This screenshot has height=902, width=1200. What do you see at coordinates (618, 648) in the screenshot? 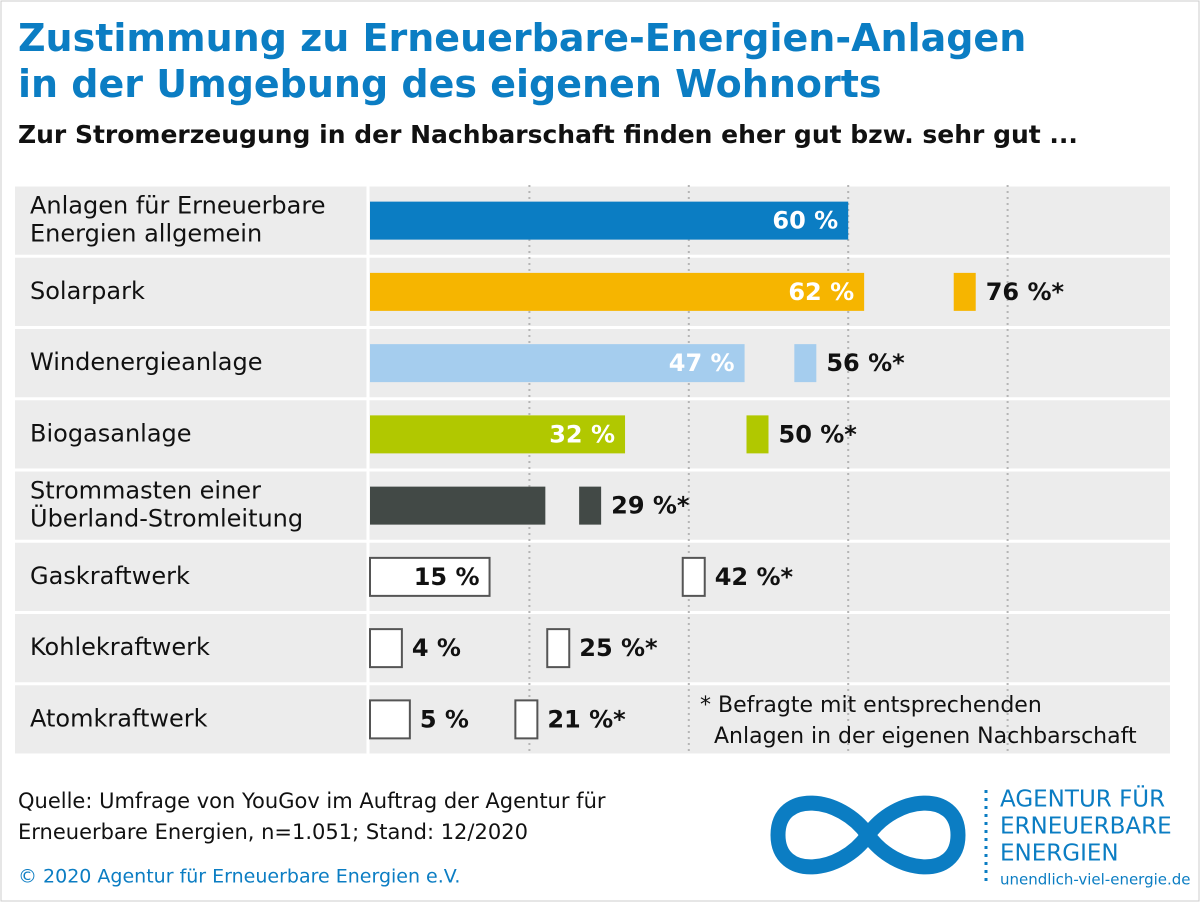
I see `neighborhood-label: 25 %*` at bounding box center [618, 648].